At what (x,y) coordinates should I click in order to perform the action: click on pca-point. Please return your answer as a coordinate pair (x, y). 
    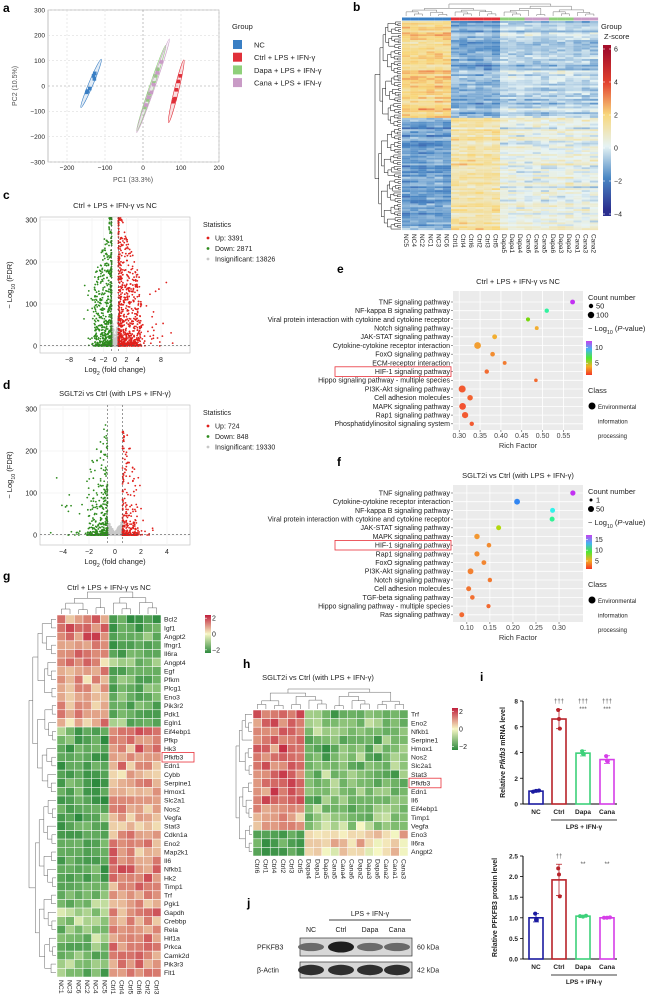
    Looking at the image, I should click on (149, 93).